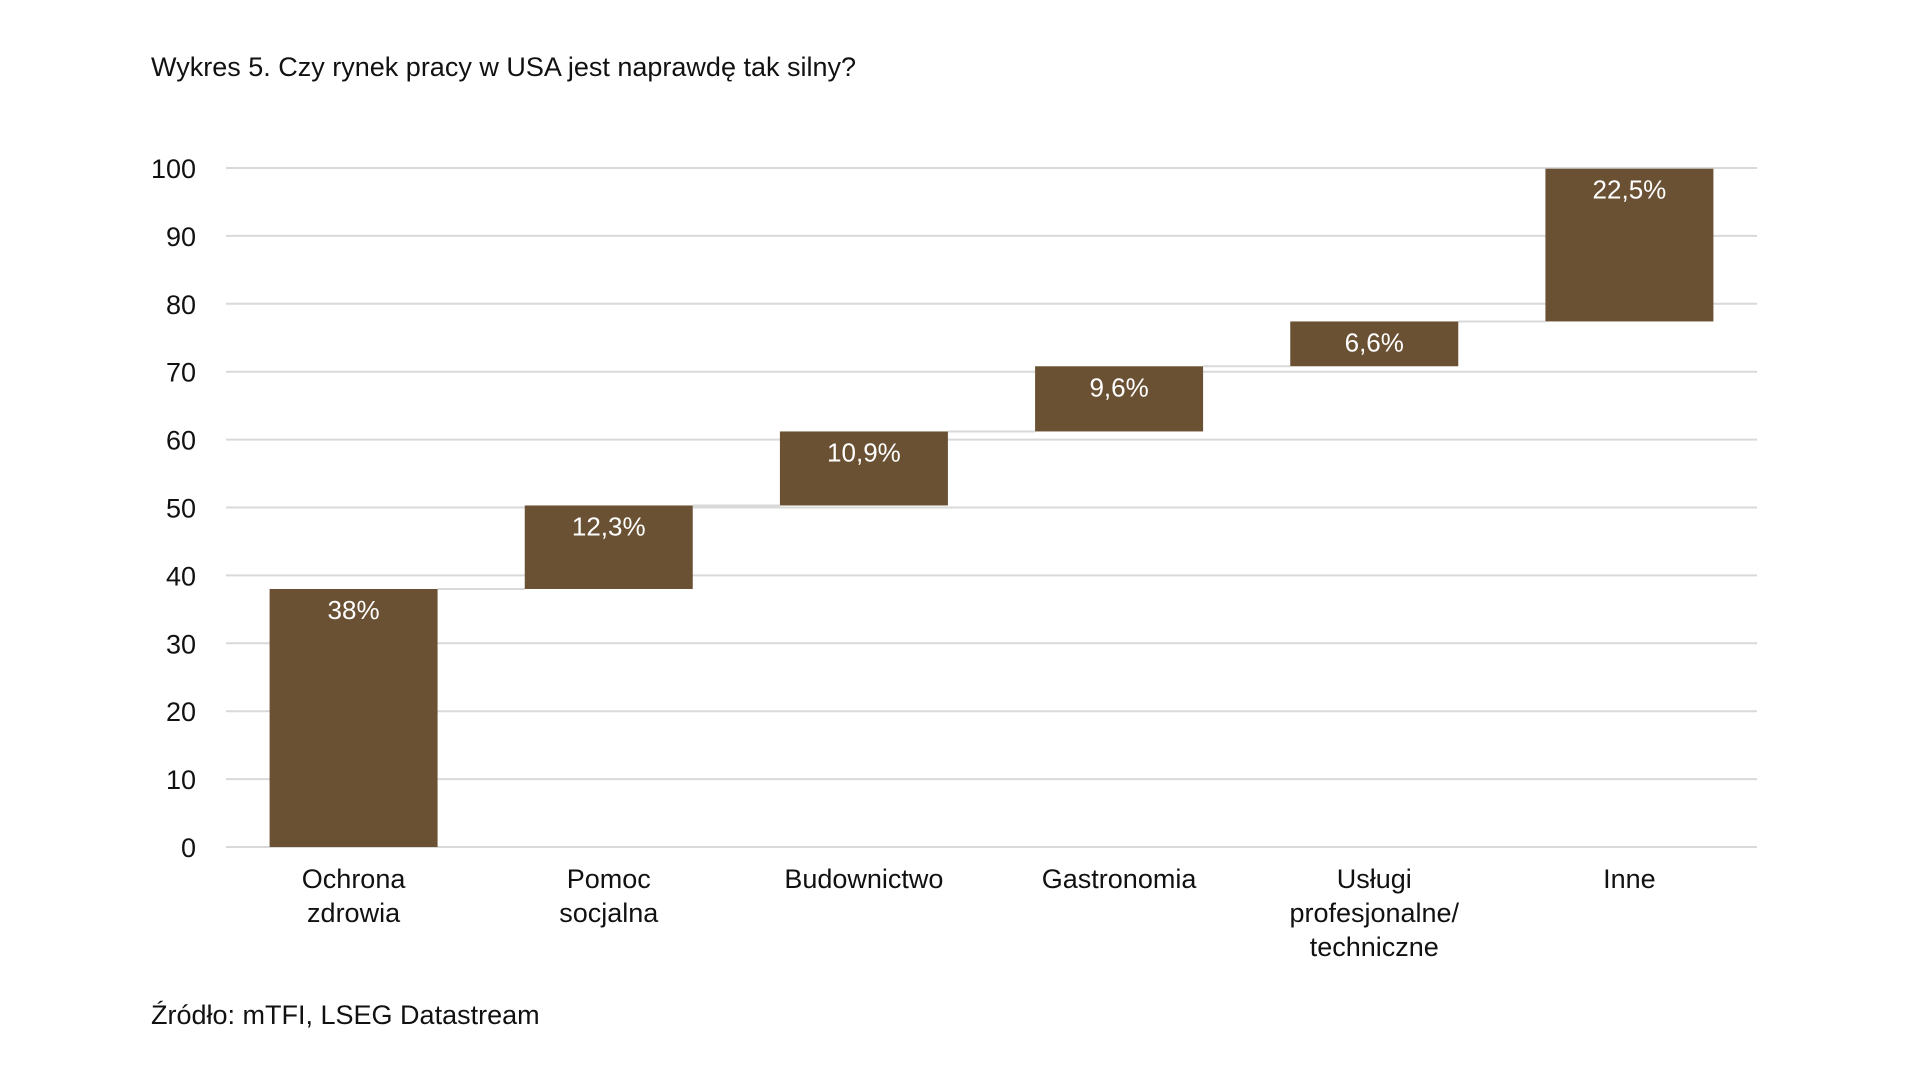  Describe the element at coordinates (345, 1015) in the screenshot. I see `source-note: Źródło: mTFI, LSEG Datastream` at that location.